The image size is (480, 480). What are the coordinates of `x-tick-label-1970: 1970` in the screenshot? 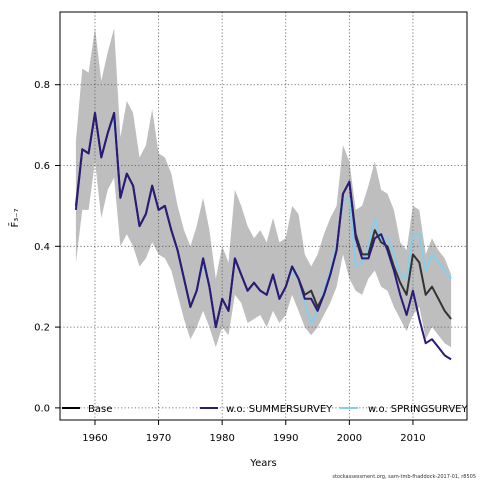 It's located at (158, 438).